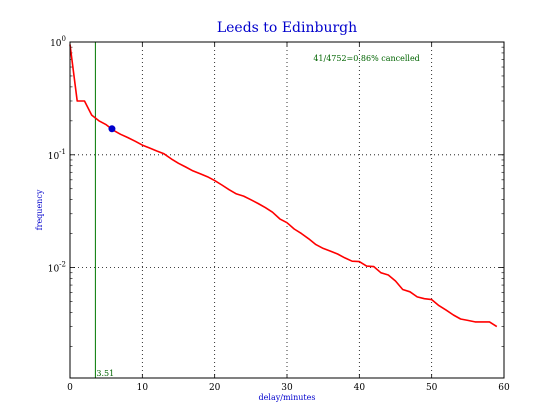  I want to click on mean-delay-marker, so click(112, 129).